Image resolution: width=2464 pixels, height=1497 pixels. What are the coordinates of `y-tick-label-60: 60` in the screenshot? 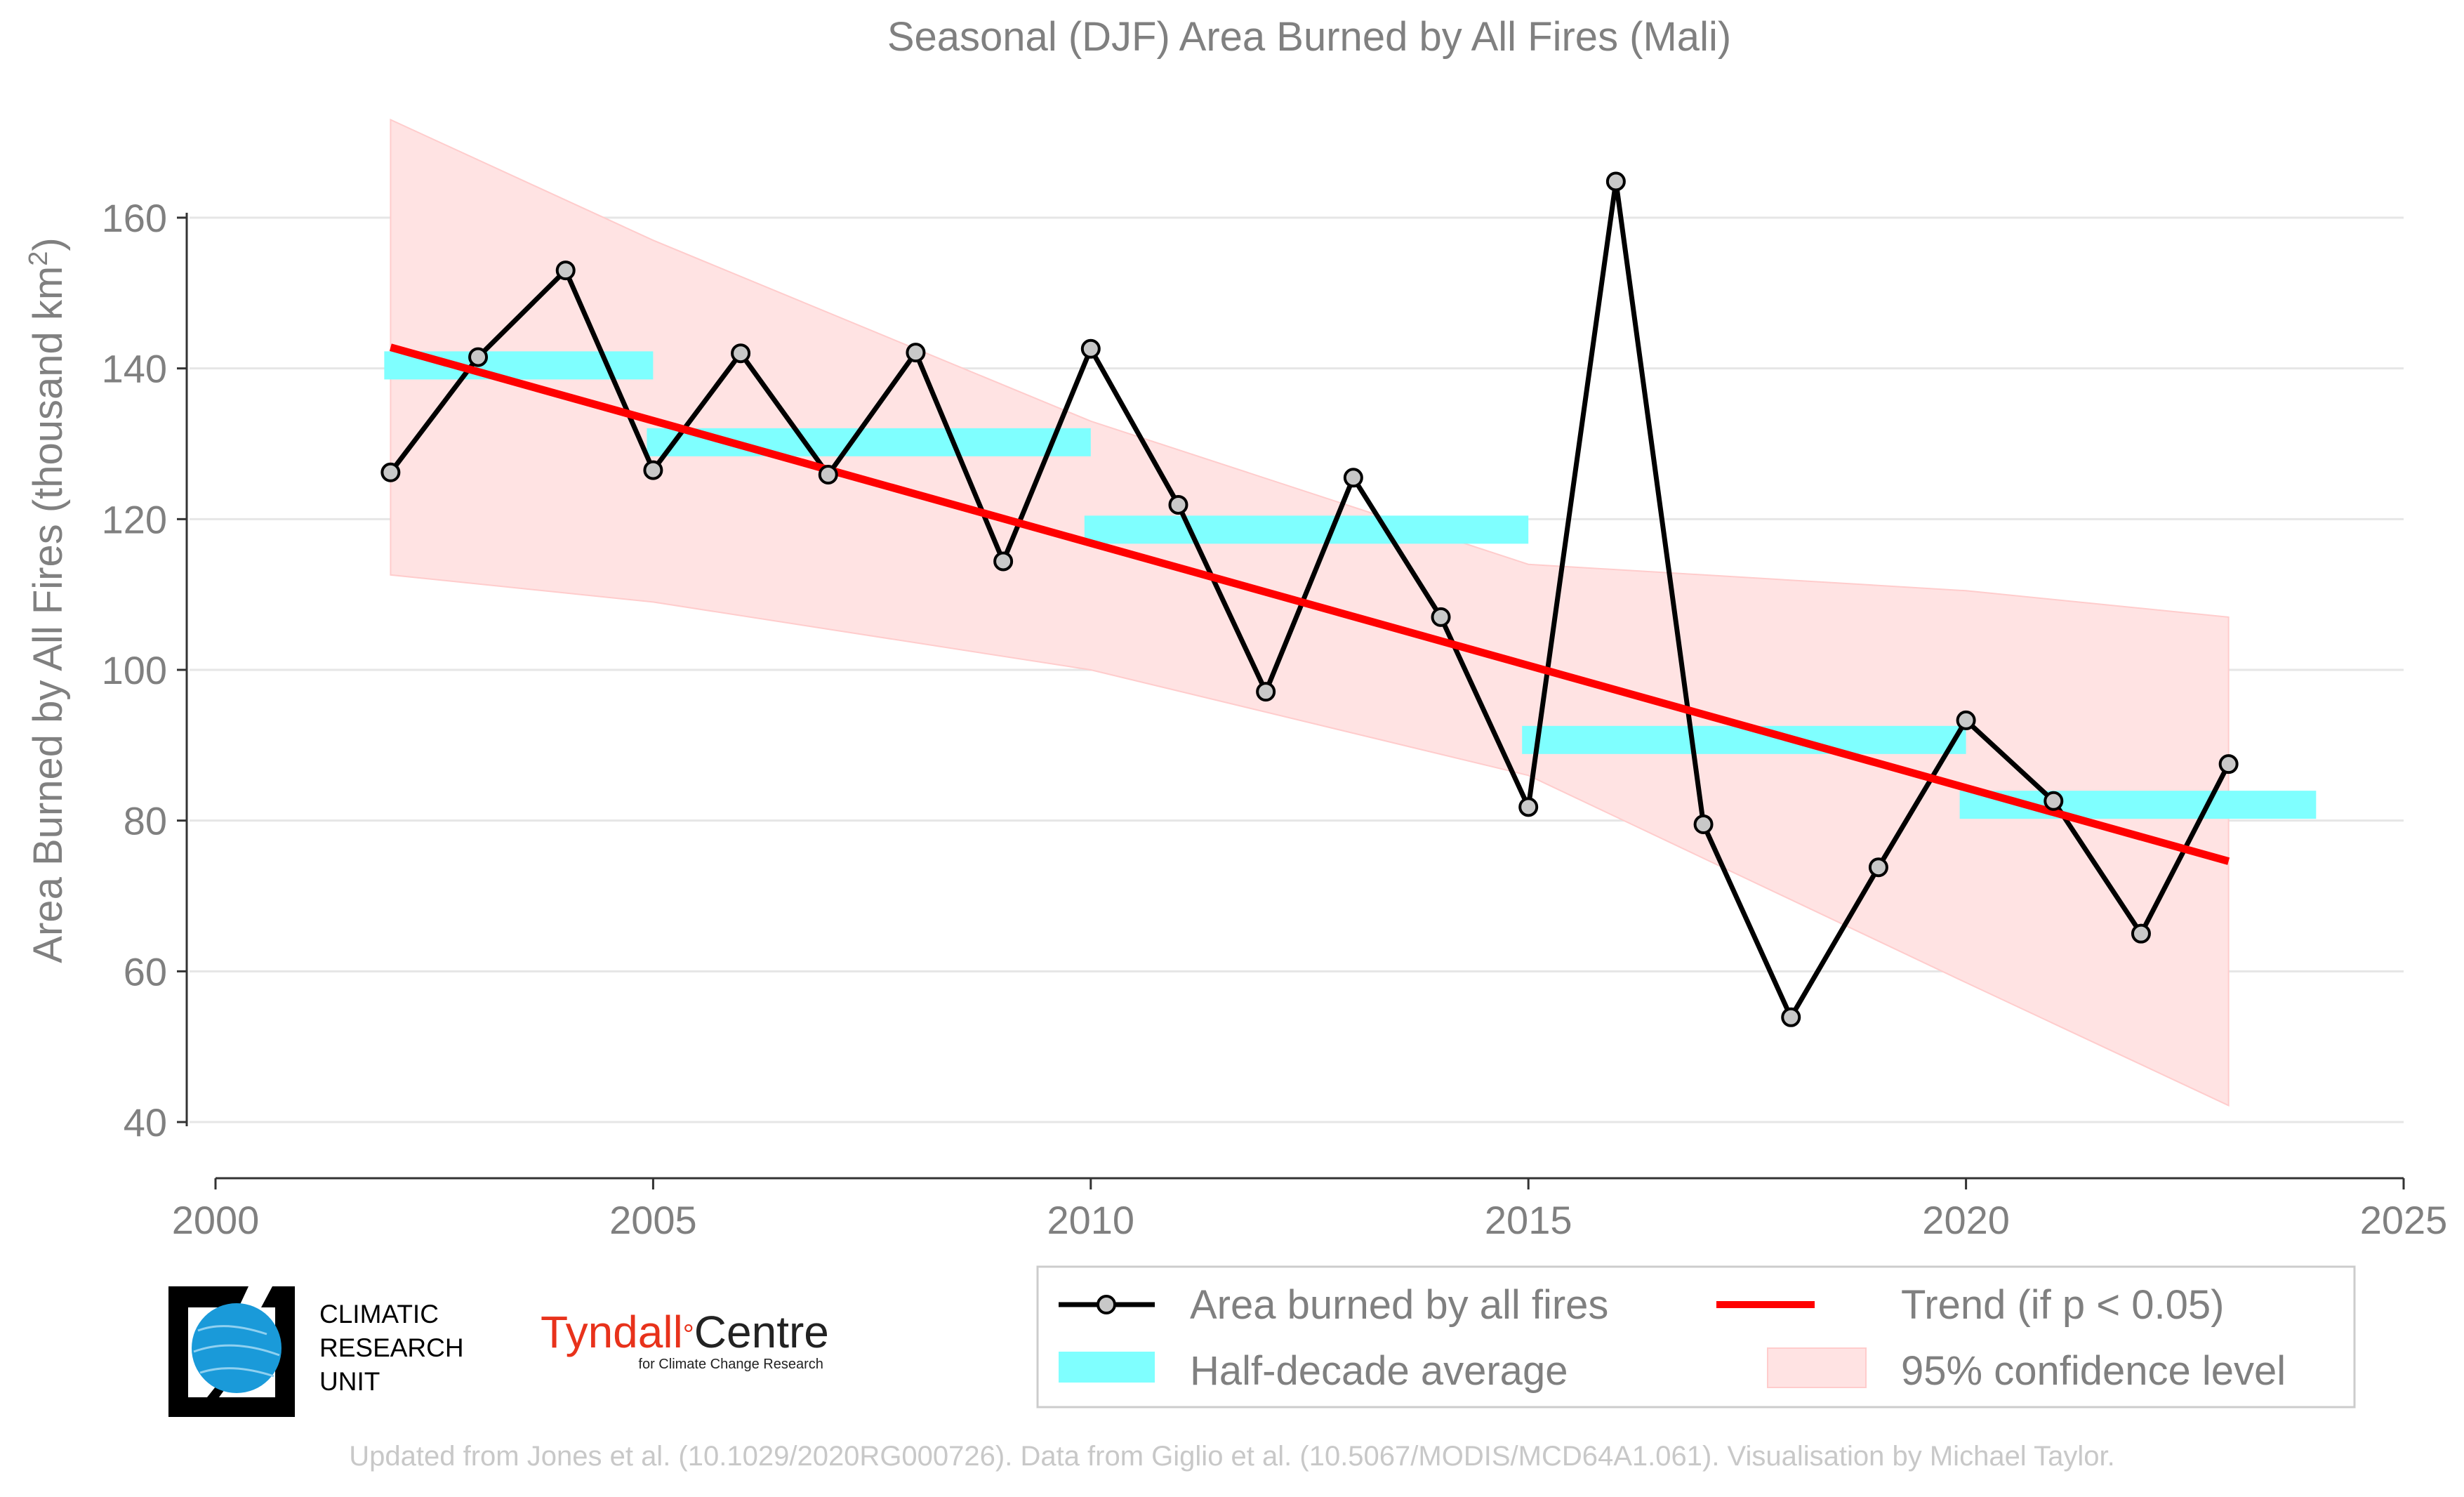 It's located at (146, 971).